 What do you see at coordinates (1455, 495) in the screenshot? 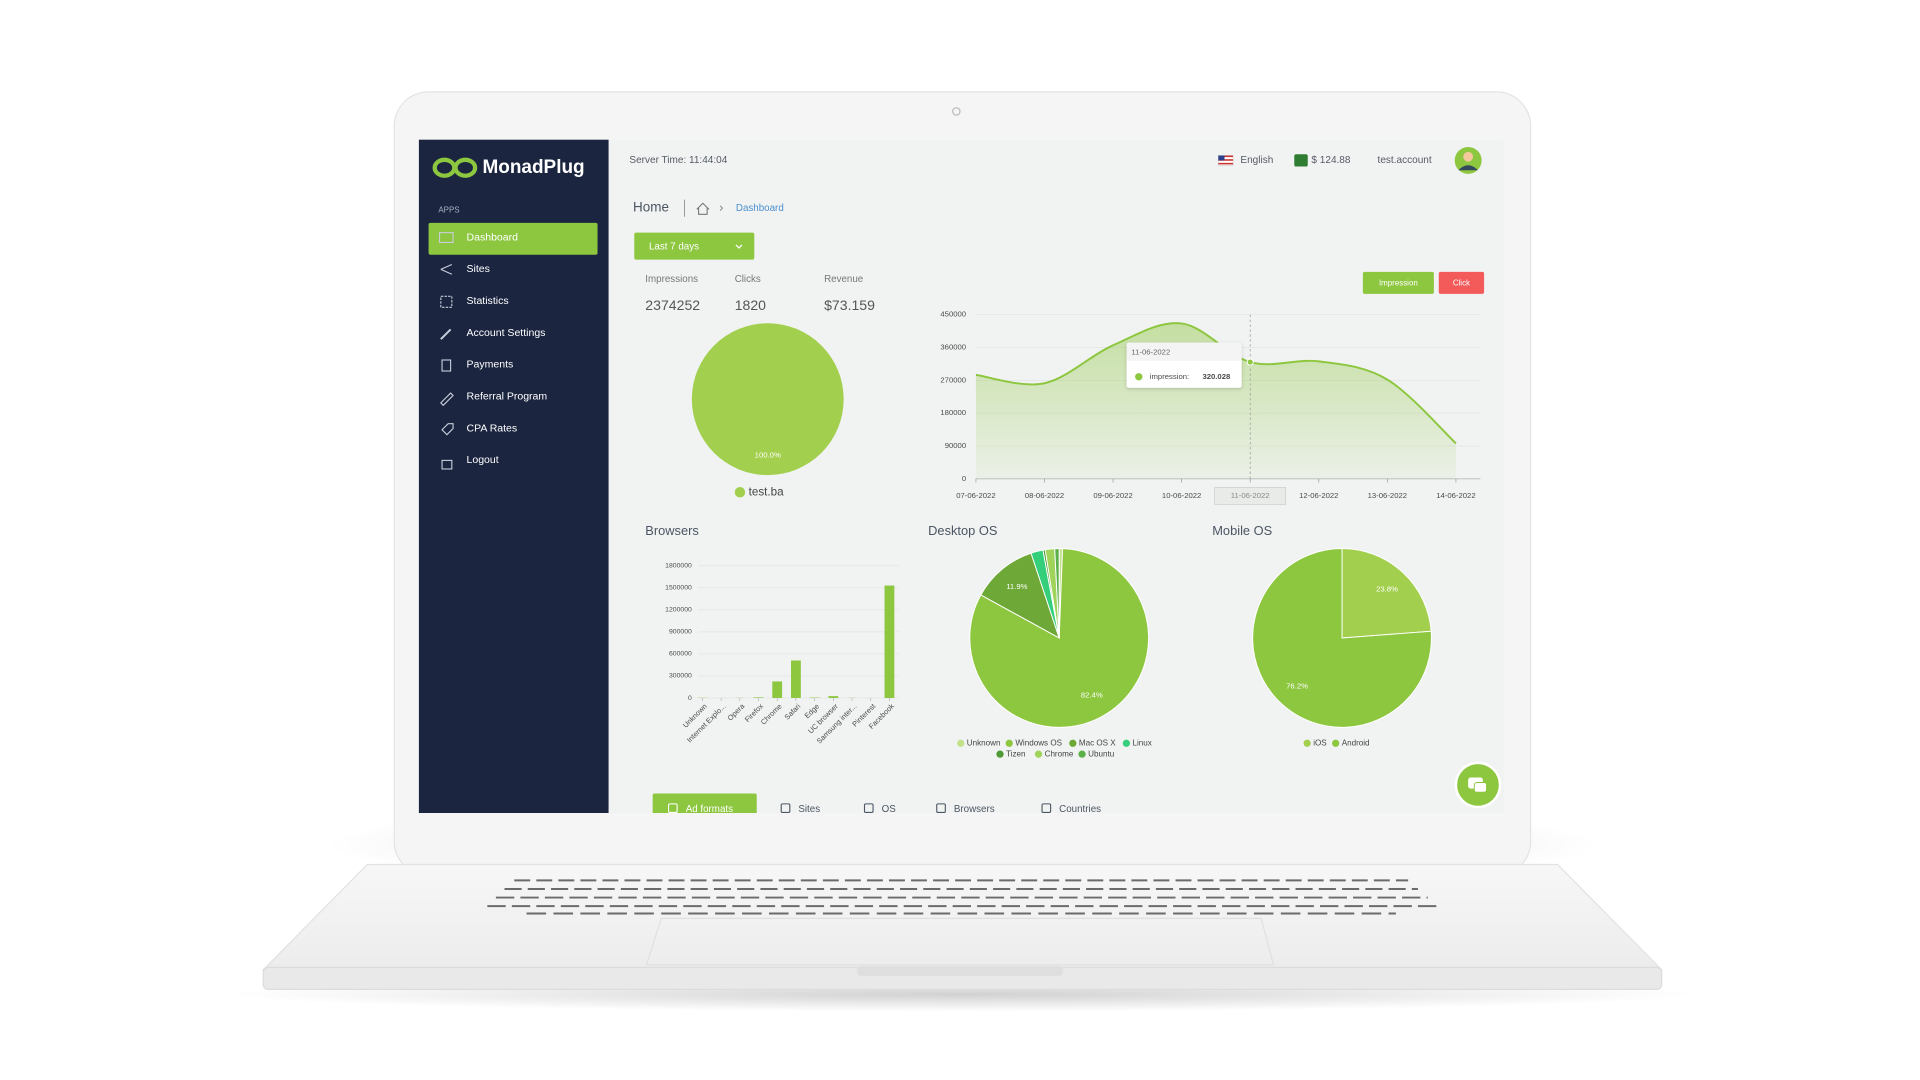
I see `x-tick-label: 14-06-2022` at bounding box center [1455, 495].